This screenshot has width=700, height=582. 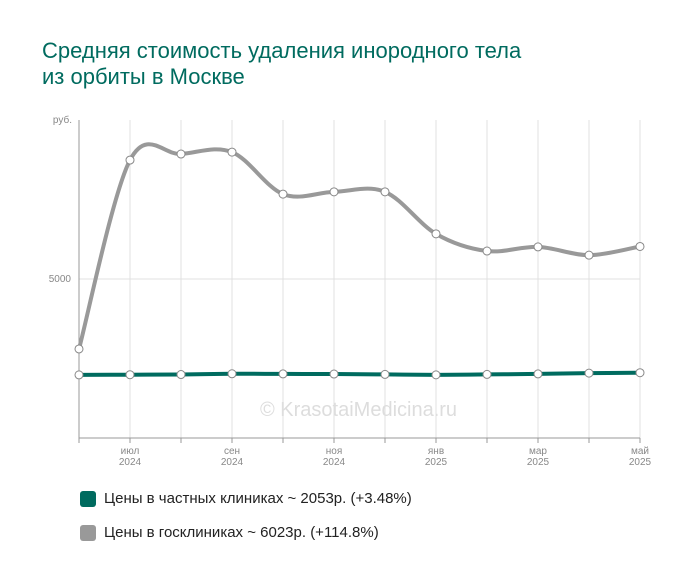 What do you see at coordinates (334, 457) in the screenshot?
I see `x-tick-label: ноя 2024` at bounding box center [334, 457].